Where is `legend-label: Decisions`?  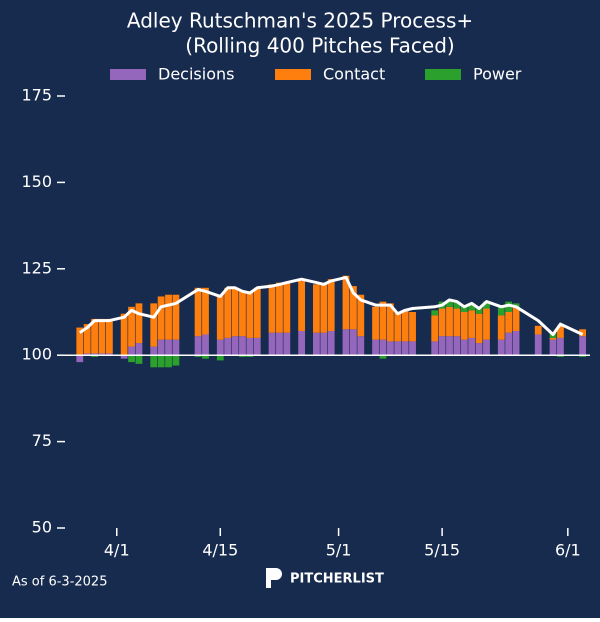
legend-label: Decisions is located at coordinates (196, 74).